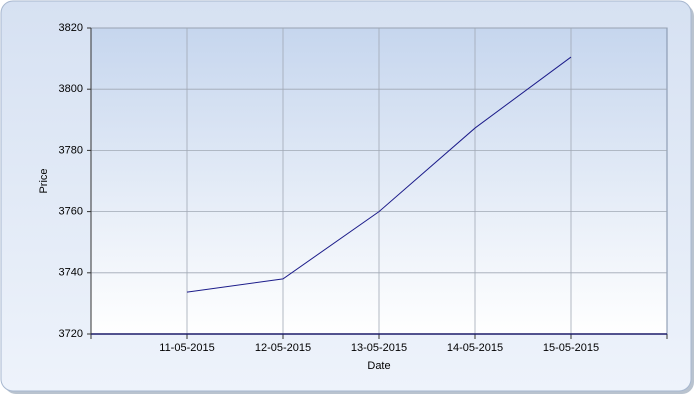 The height and width of the screenshot is (405, 700). What do you see at coordinates (71, 212) in the screenshot?
I see `y-tick-label: 3760` at bounding box center [71, 212].